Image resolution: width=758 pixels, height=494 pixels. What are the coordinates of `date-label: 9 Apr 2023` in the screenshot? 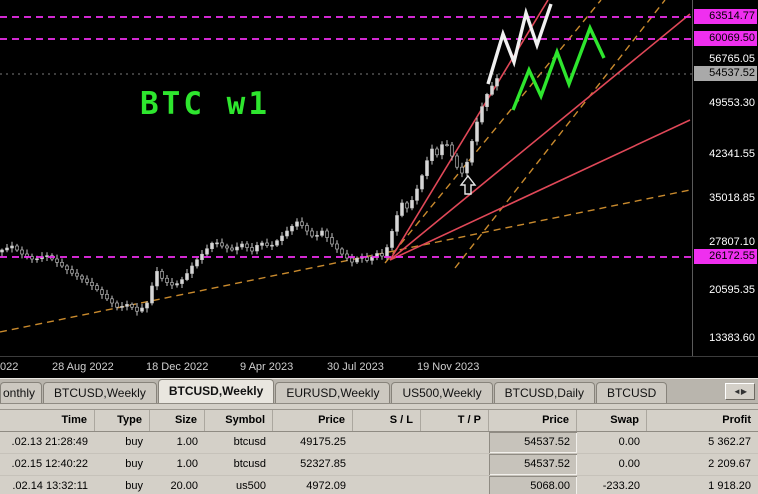 It's located at (267, 367).